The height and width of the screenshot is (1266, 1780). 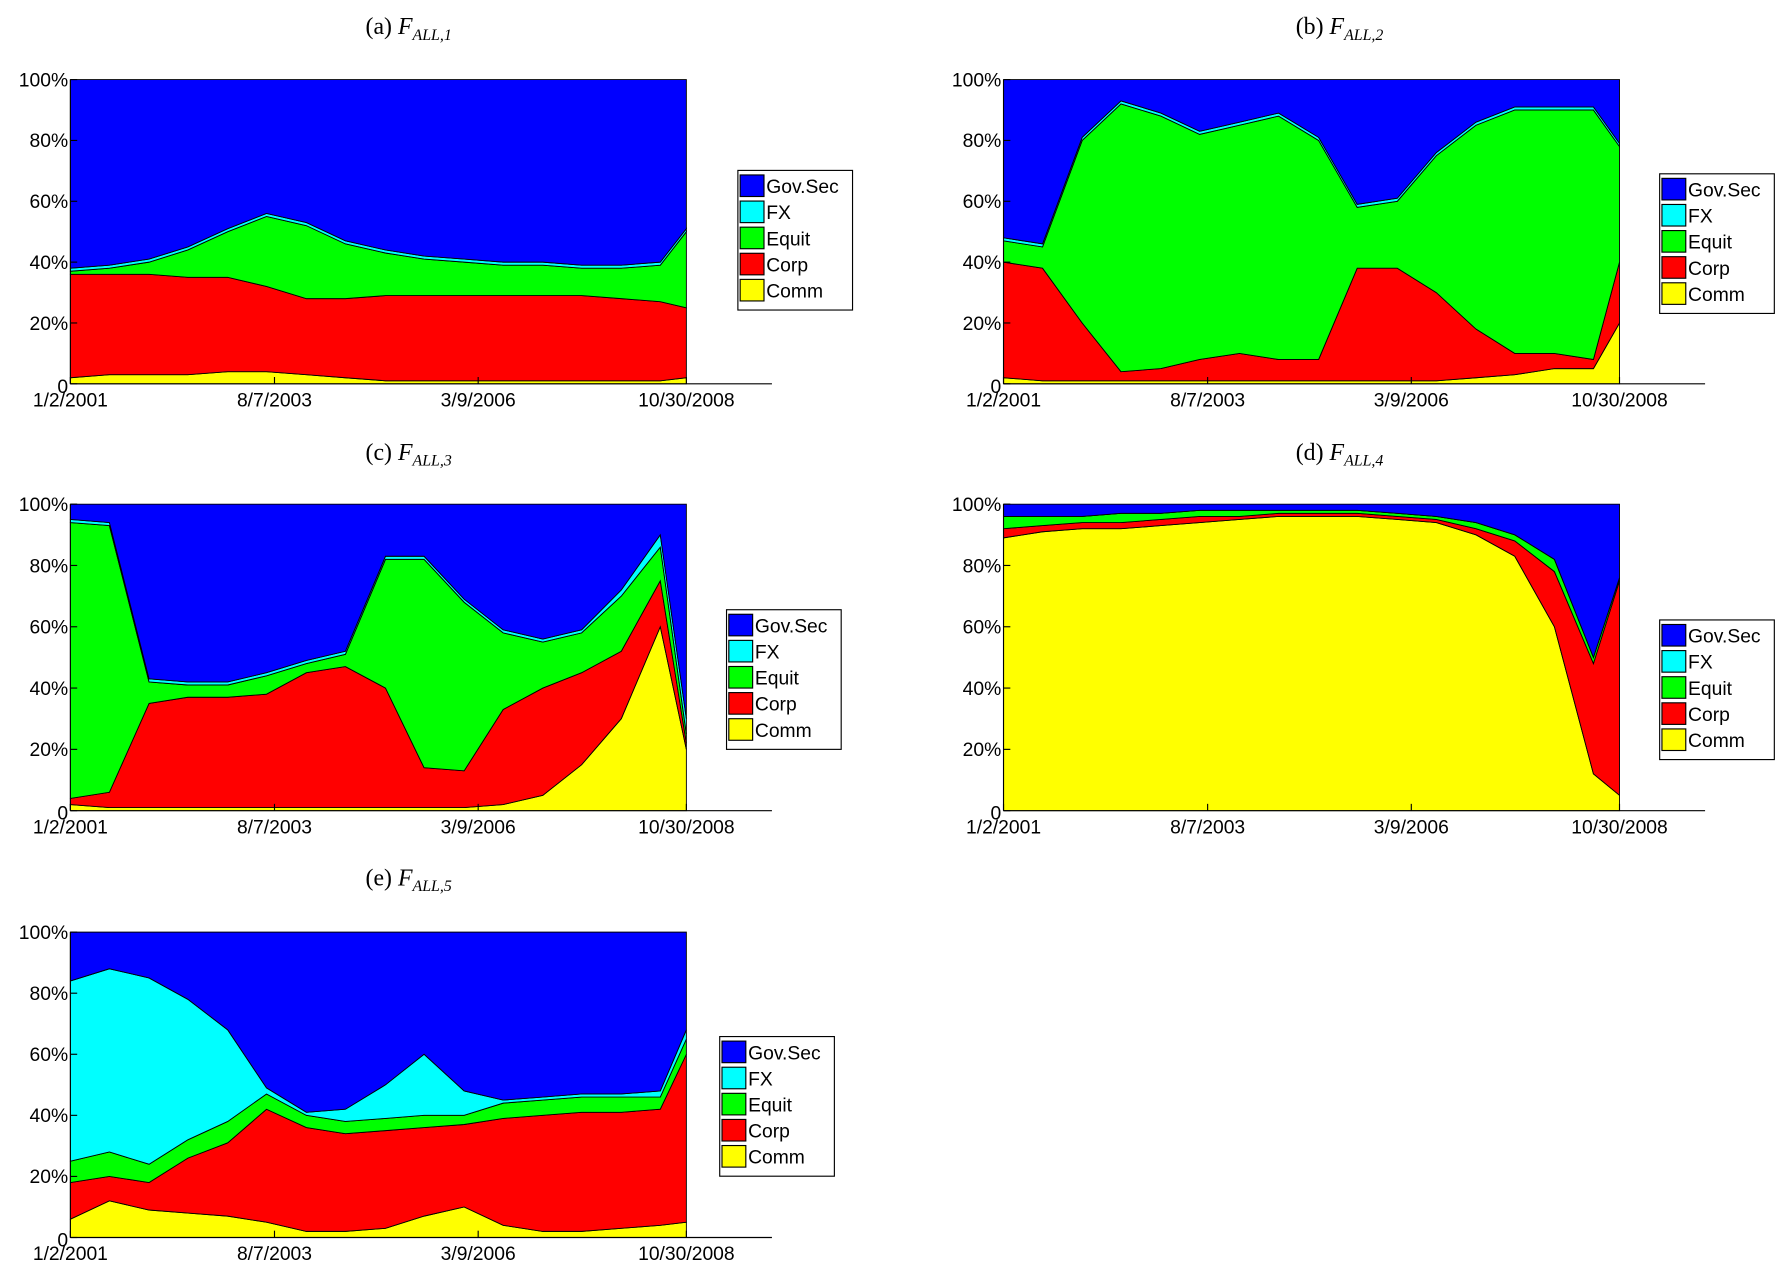 What do you see at coordinates (1363, 461) in the screenshot?
I see `panel-subscript: ALL,4` at bounding box center [1363, 461].